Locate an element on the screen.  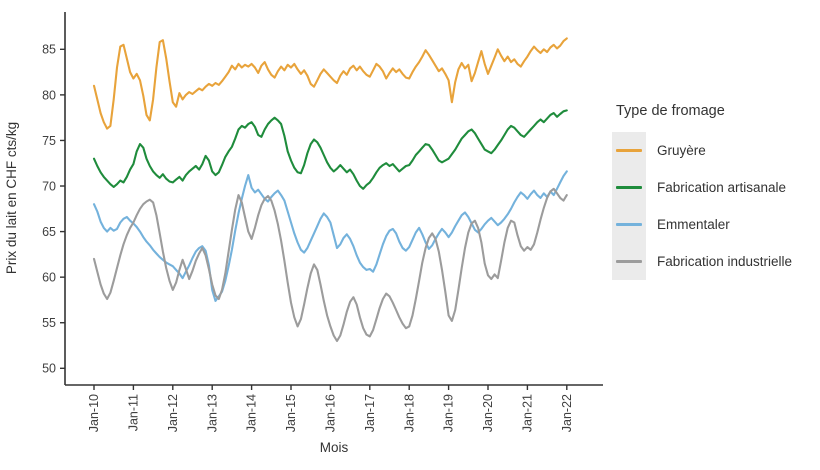
y-tick-label: 75 is located at coordinates (49, 141).